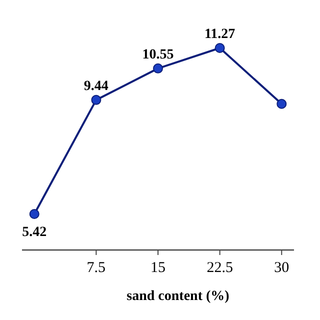  Describe the element at coordinates (158, 54) in the screenshot. I see `data-label: 10.55` at that location.